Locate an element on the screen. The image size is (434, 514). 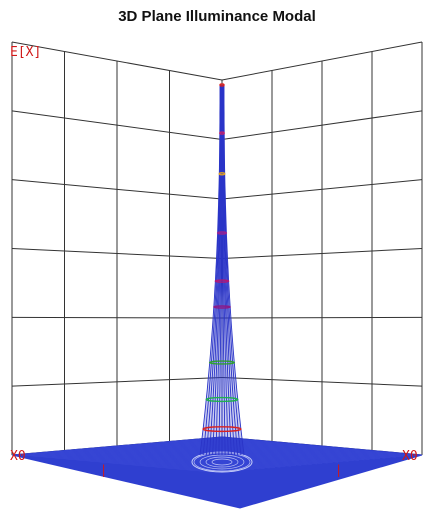
z-axis-label: E[X] is located at coordinates (25, 52).